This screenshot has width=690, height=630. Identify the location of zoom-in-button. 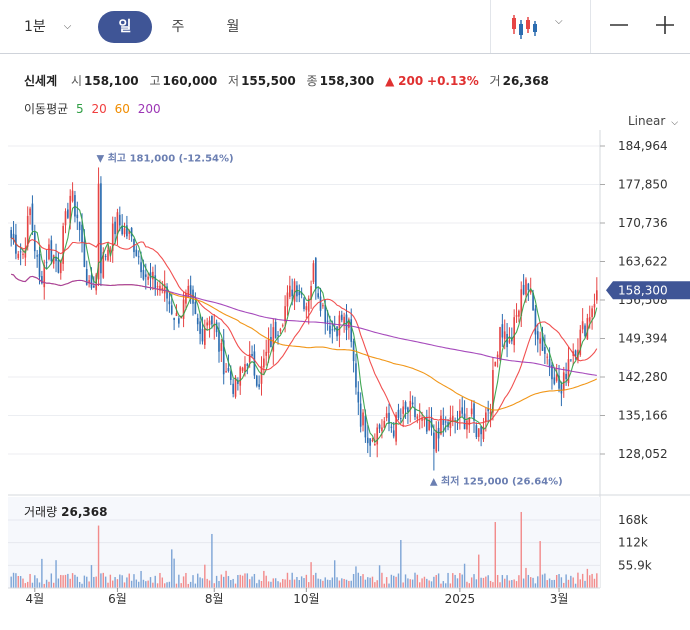
(665, 25).